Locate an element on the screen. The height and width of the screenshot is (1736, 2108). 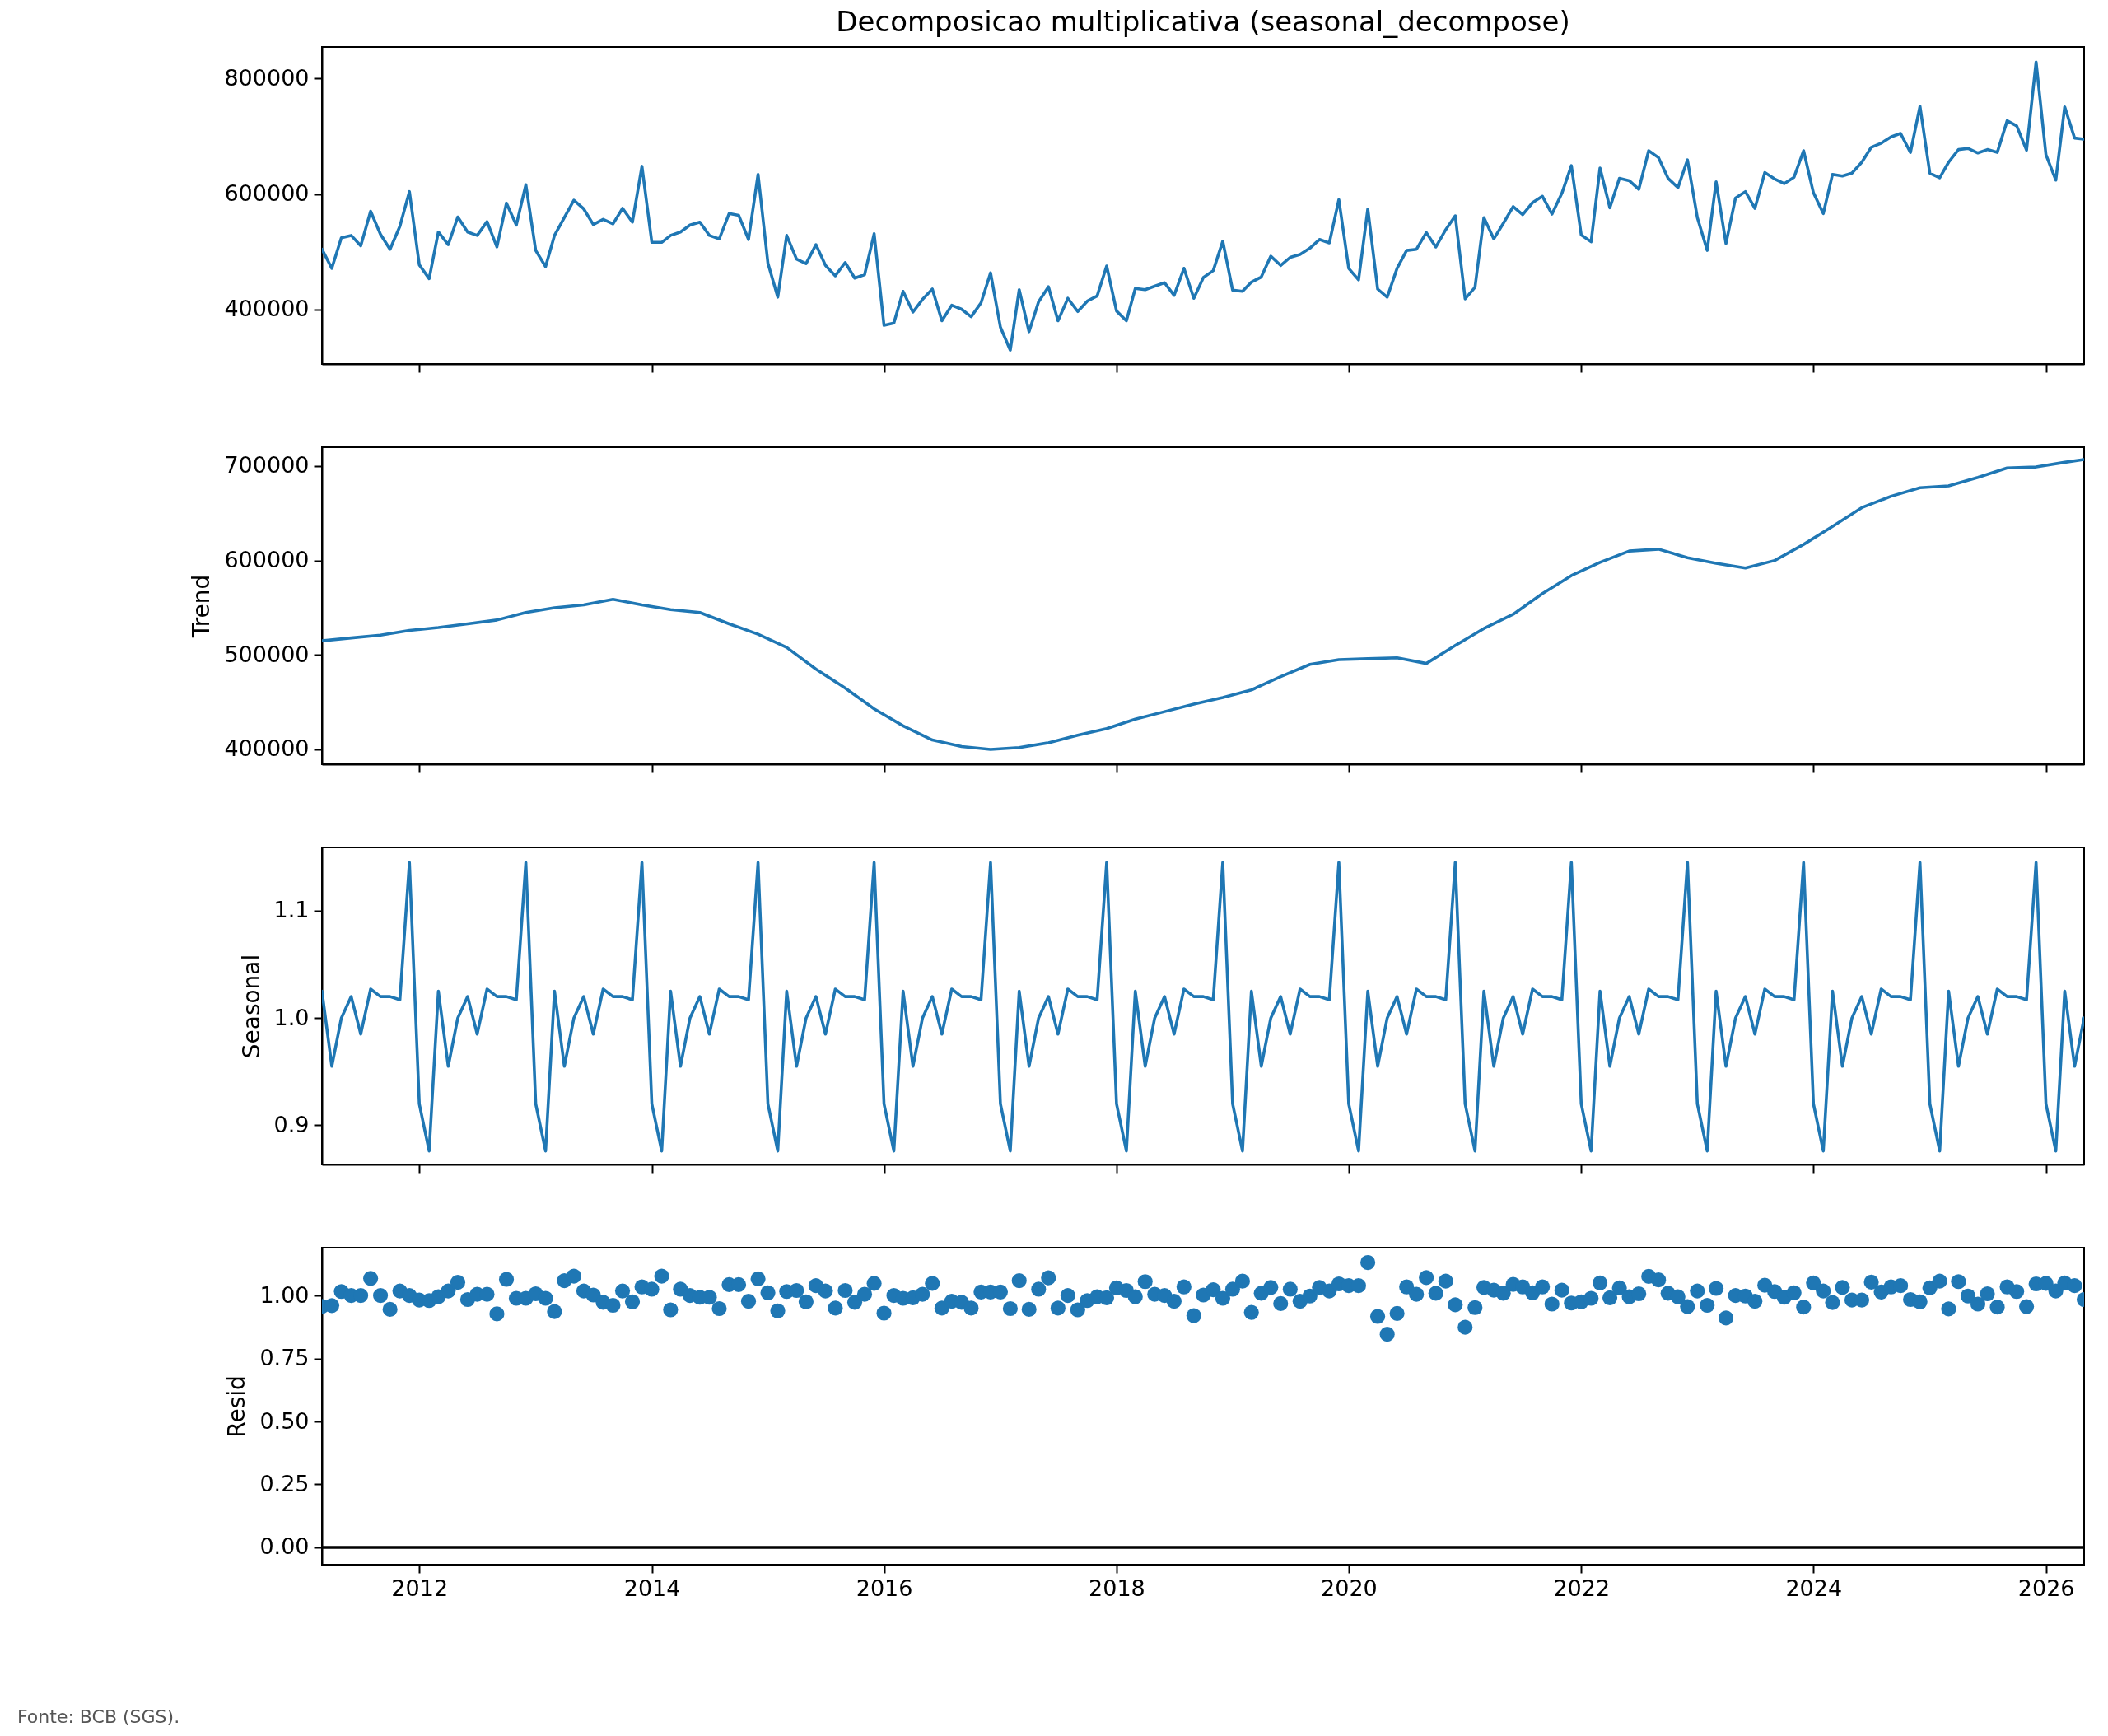
y-tick-label: 500000 is located at coordinates (267, 654).